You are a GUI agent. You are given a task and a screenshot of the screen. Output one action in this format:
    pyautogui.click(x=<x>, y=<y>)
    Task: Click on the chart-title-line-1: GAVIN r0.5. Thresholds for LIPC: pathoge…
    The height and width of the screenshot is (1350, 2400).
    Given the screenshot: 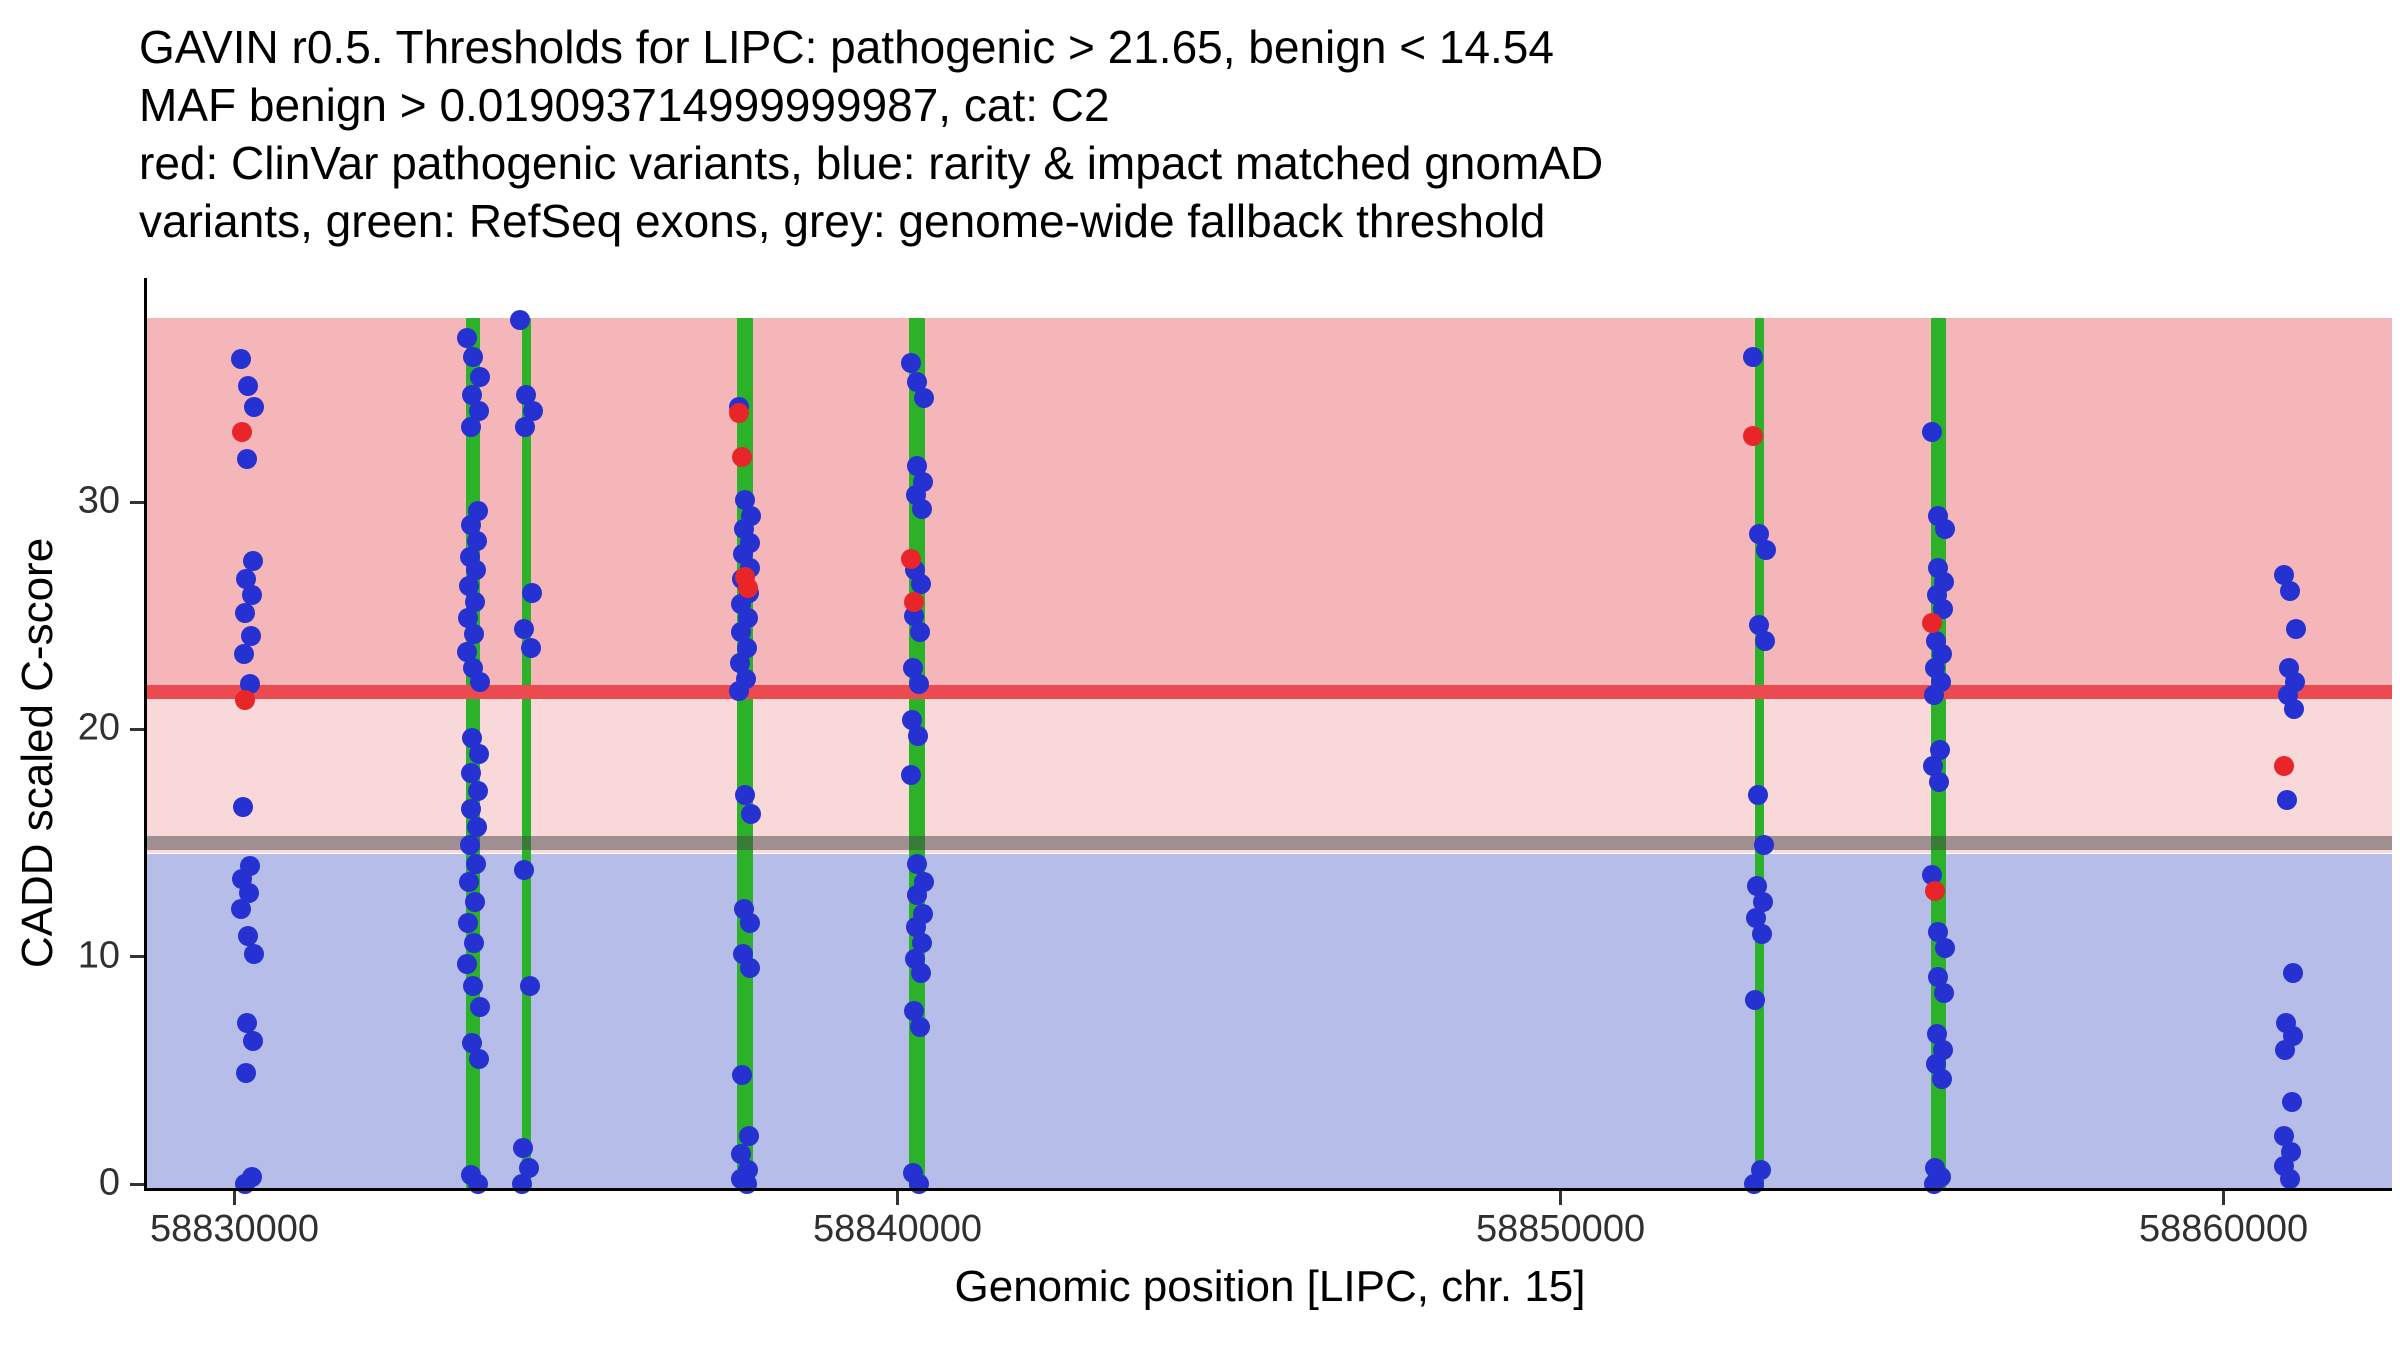 What is the action you would take?
    pyautogui.click(x=846, y=47)
    